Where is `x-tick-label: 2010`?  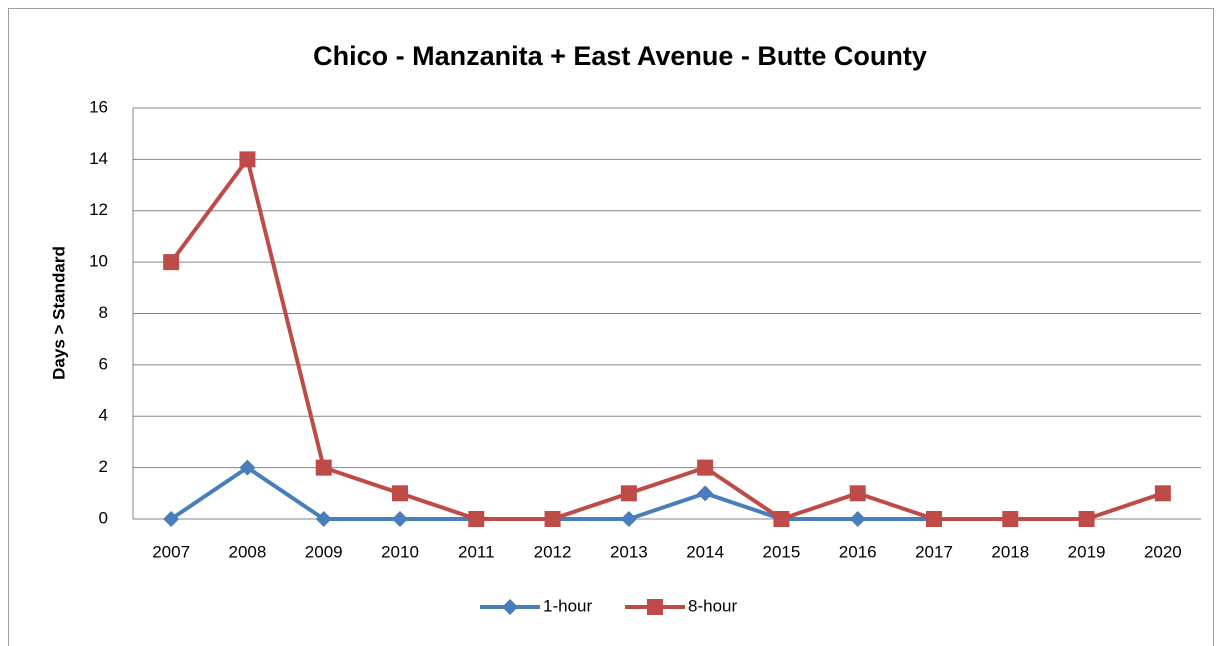 x-tick-label: 2010 is located at coordinates (400, 551).